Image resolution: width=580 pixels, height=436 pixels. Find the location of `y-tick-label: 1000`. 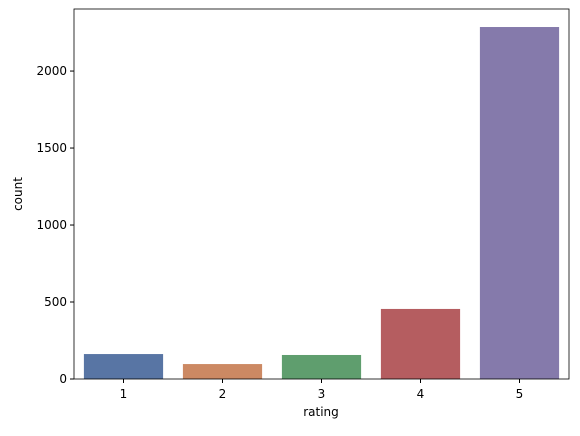

y-tick-label: 1000 is located at coordinates (51, 225).